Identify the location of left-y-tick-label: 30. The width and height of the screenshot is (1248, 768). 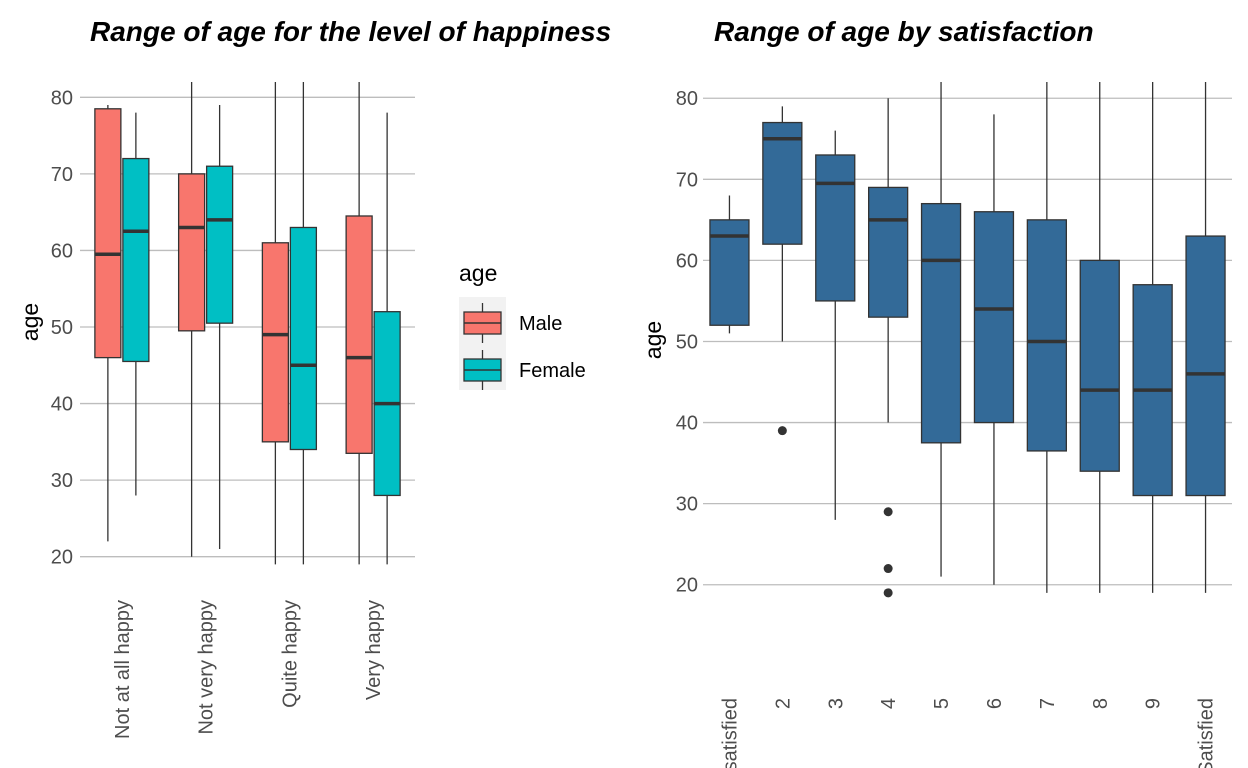
(62, 481).